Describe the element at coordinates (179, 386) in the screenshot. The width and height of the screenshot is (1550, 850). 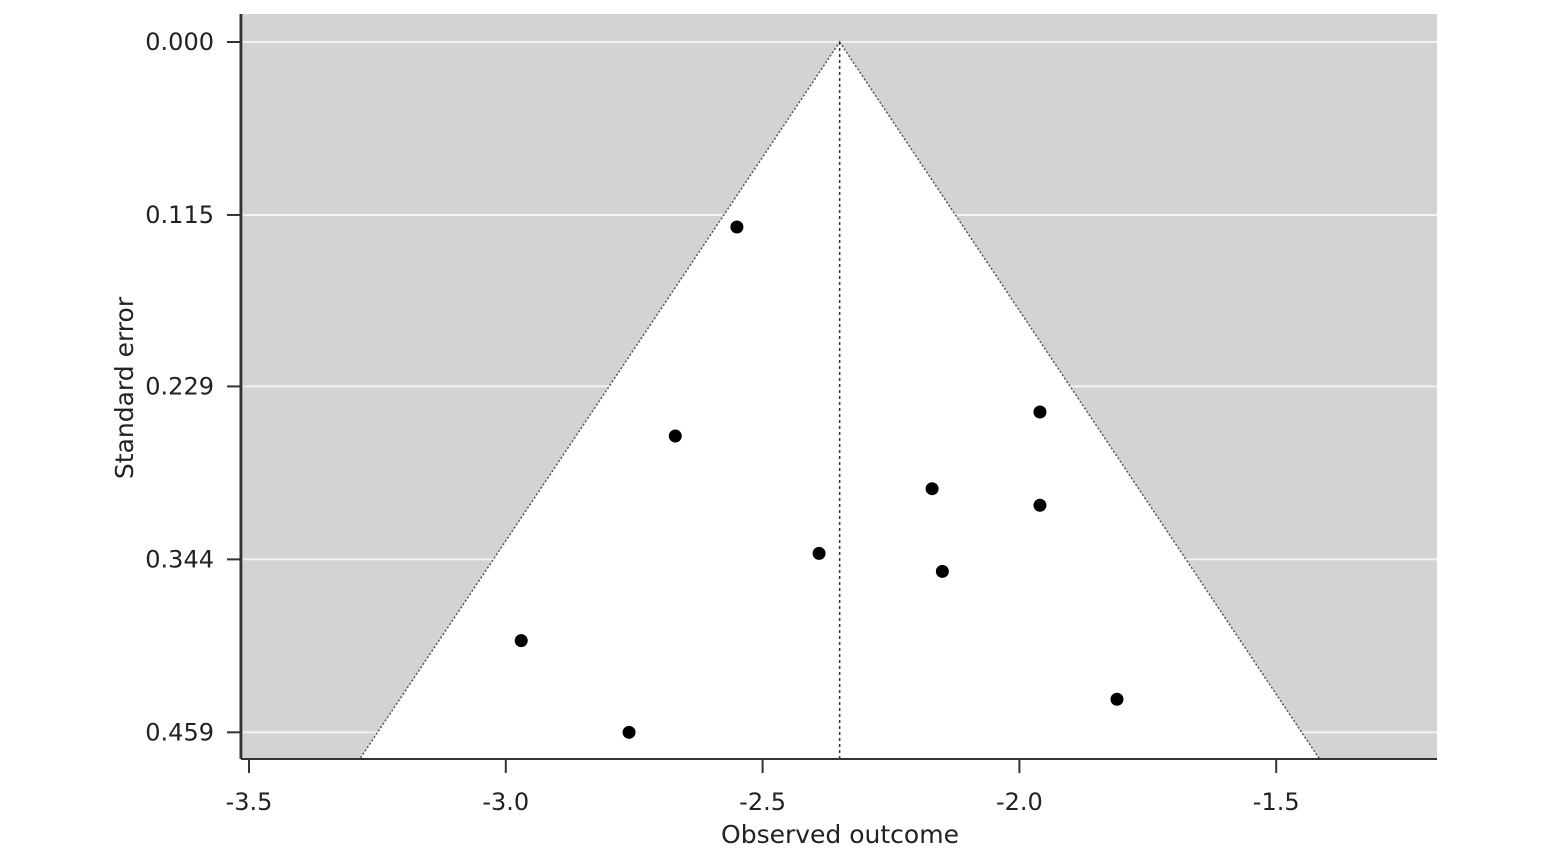
I see `y-tick-label-2: 0.229` at that location.